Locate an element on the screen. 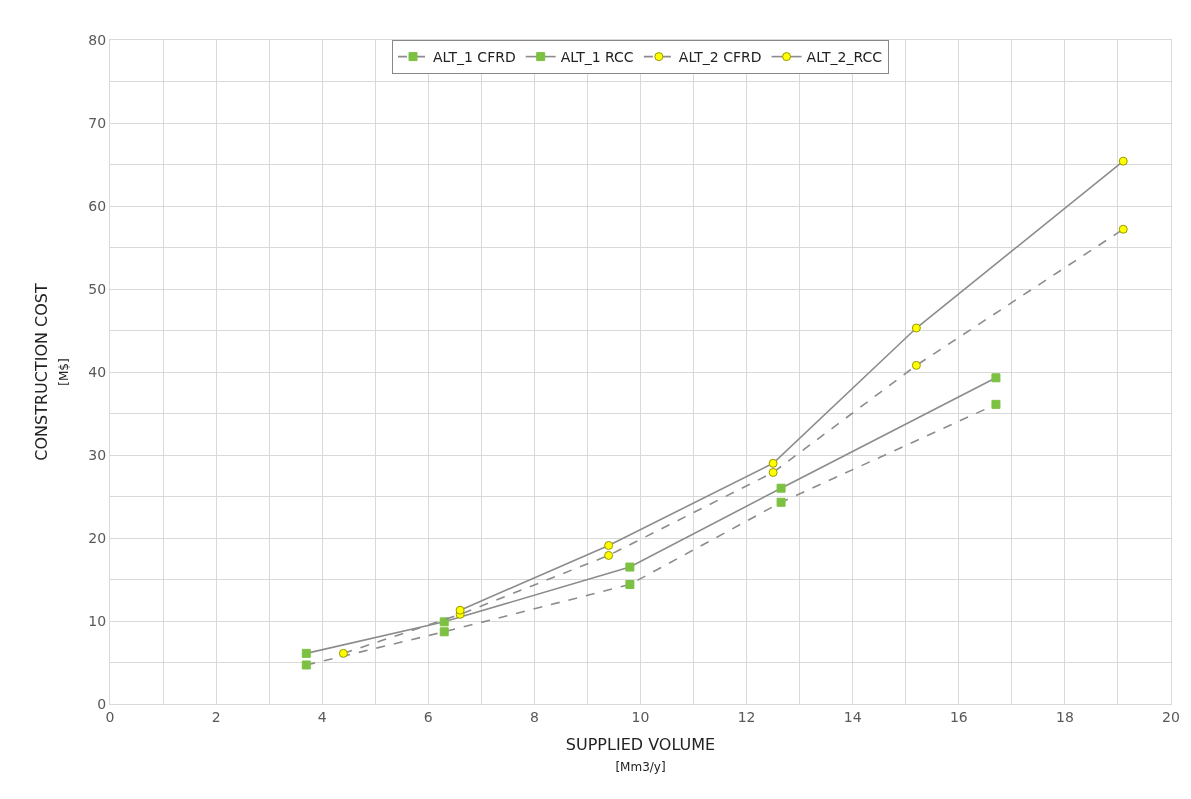  y-tick-label: 10 is located at coordinates (97, 620).